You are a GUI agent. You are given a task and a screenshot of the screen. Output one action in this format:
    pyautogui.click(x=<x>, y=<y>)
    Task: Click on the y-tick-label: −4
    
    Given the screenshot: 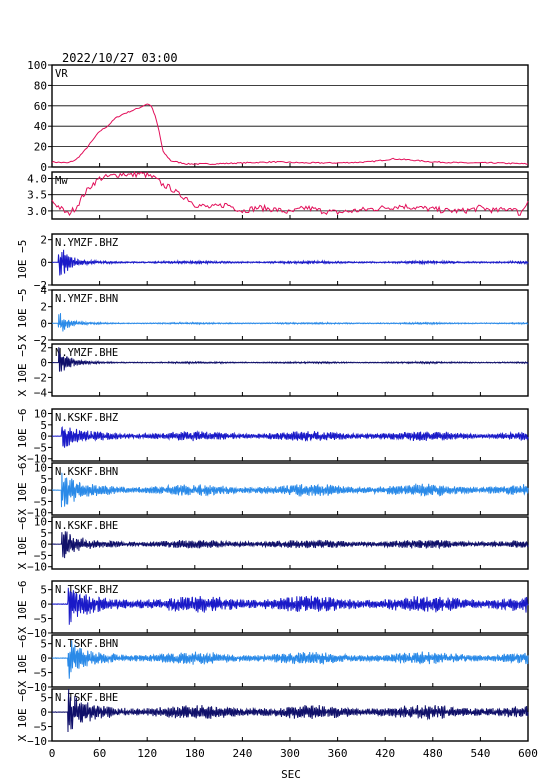 What is the action you would take?
    pyautogui.click(x=41, y=392)
    